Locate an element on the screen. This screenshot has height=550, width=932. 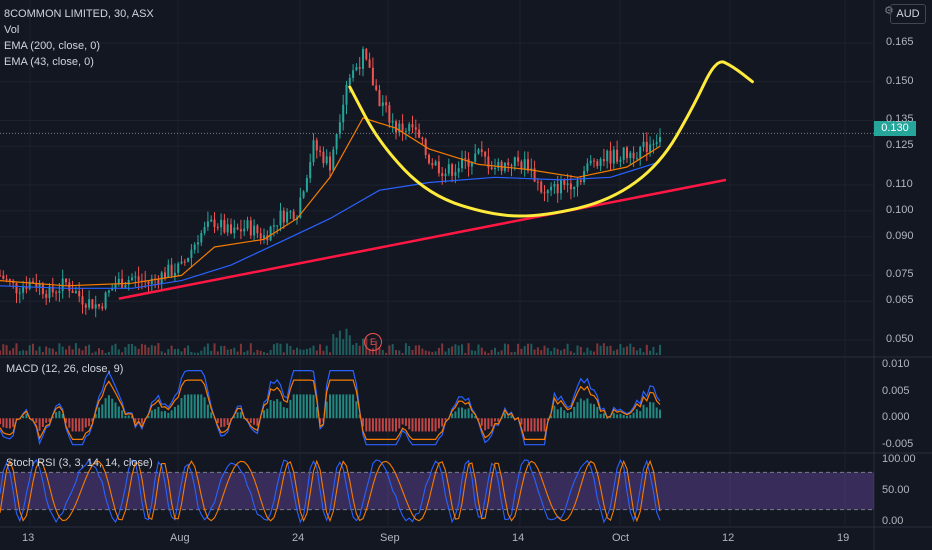
trend-line-drawing is located at coordinates (422, 239).